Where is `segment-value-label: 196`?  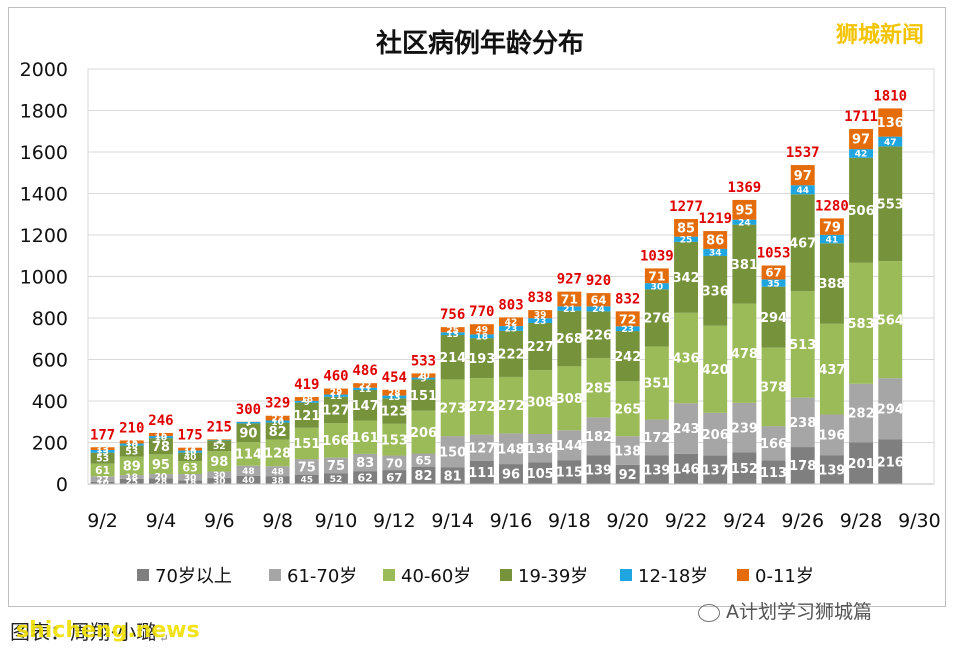 segment-value-label: 196 is located at coordinates (831, 436).